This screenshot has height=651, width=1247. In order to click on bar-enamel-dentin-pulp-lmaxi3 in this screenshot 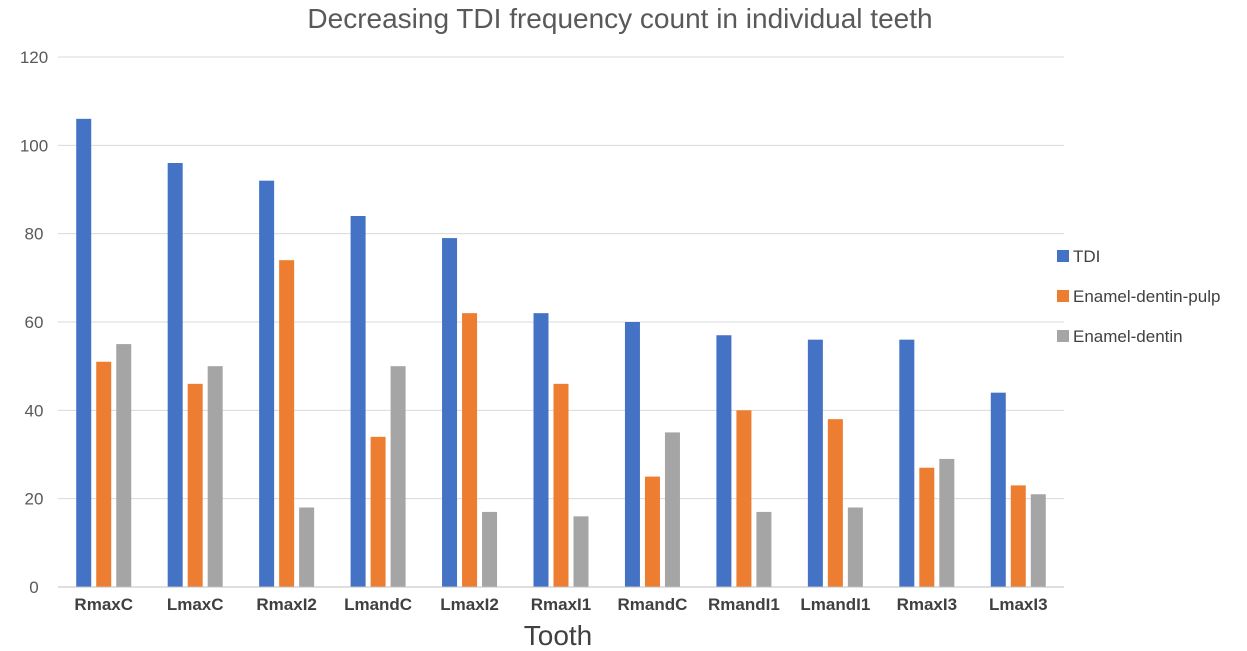, I will do `click(1018, 536)`.